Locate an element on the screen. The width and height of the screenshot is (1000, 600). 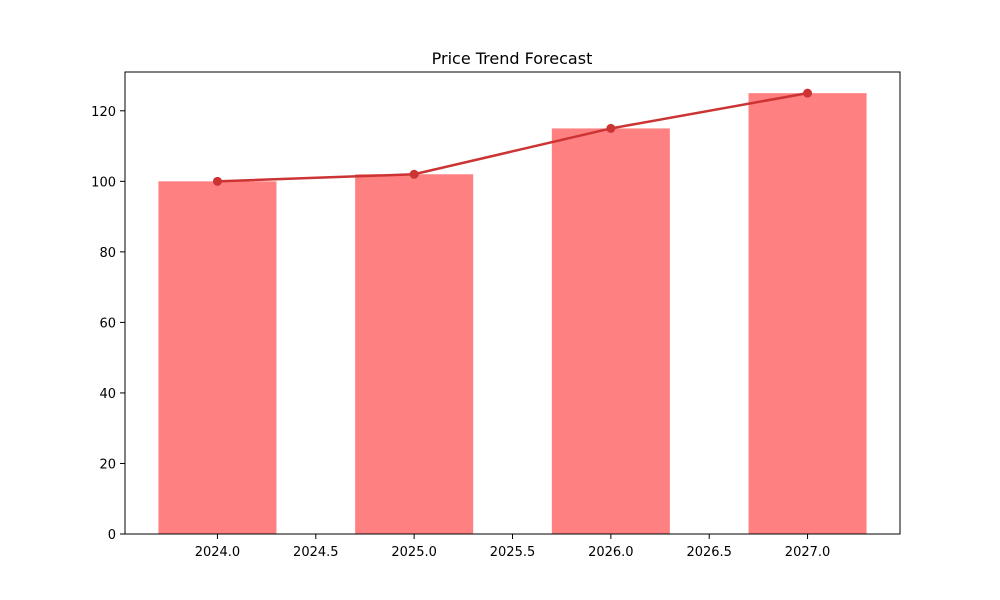
y-tick-label: 120 is located at coordinates (103, 112).